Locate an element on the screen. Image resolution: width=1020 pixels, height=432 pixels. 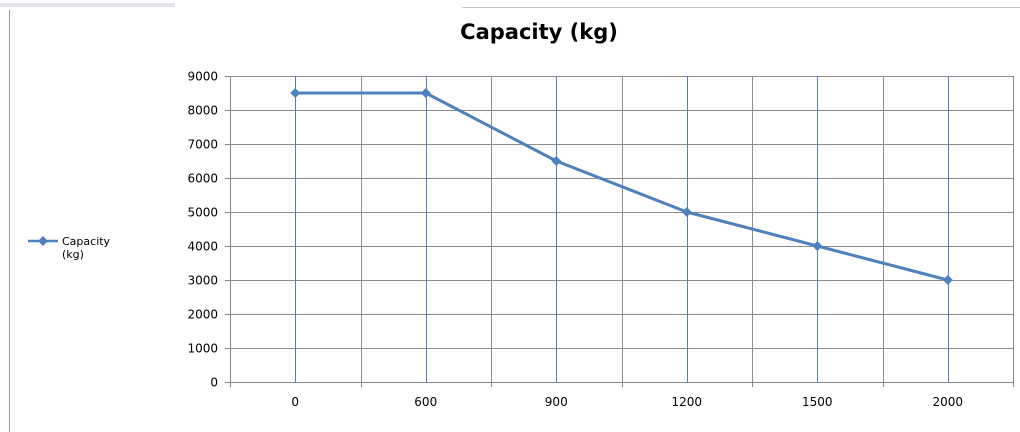
x-tick-label-1200: 1200 is located at coordinates (686, 402).